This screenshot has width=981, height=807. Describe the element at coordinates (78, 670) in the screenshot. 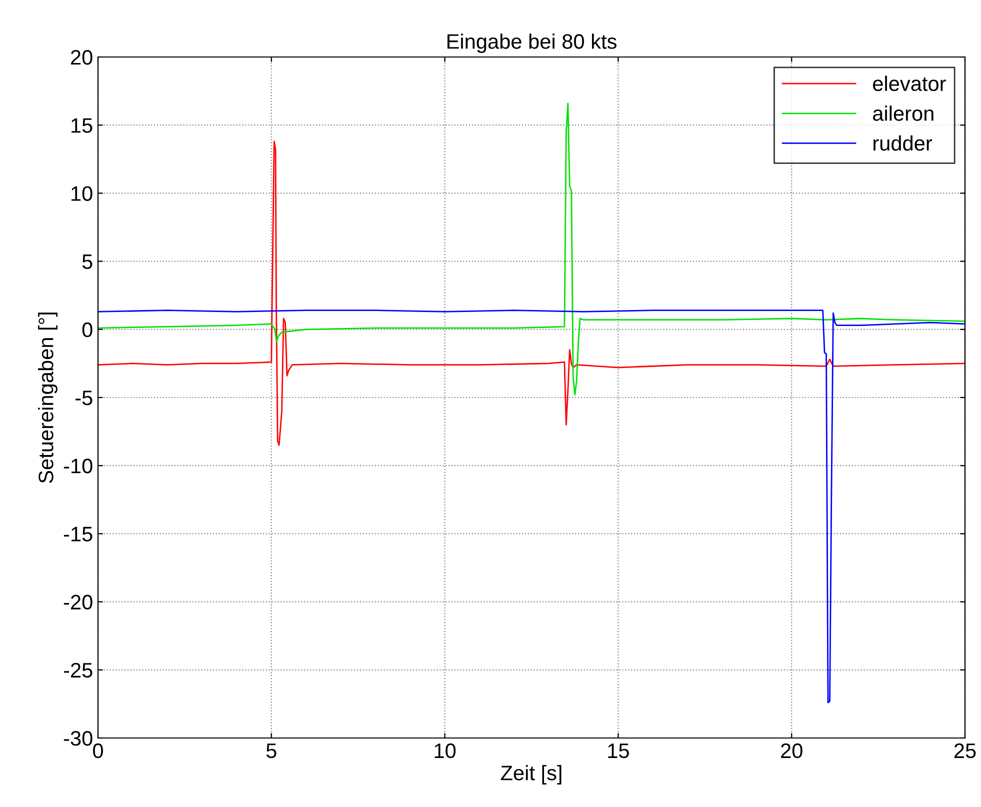

I see `y-tick-label: -25` at that location.